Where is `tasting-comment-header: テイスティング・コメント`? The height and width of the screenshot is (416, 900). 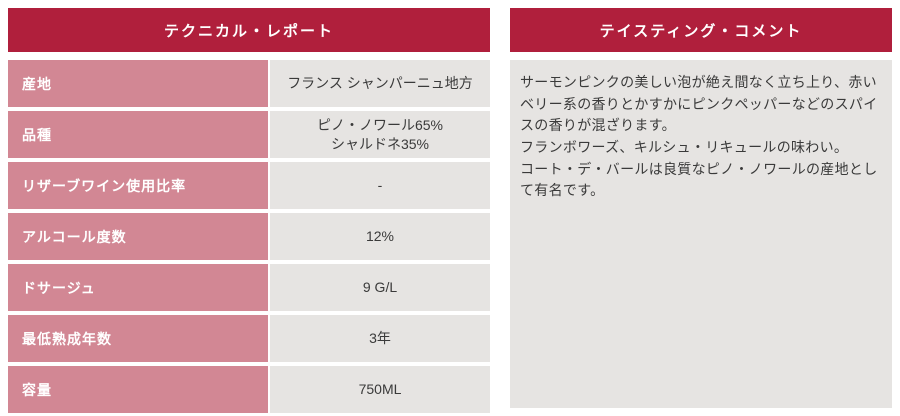
tasting-comment-header: テイスティング・コメント is located at coordinates (701, 30).